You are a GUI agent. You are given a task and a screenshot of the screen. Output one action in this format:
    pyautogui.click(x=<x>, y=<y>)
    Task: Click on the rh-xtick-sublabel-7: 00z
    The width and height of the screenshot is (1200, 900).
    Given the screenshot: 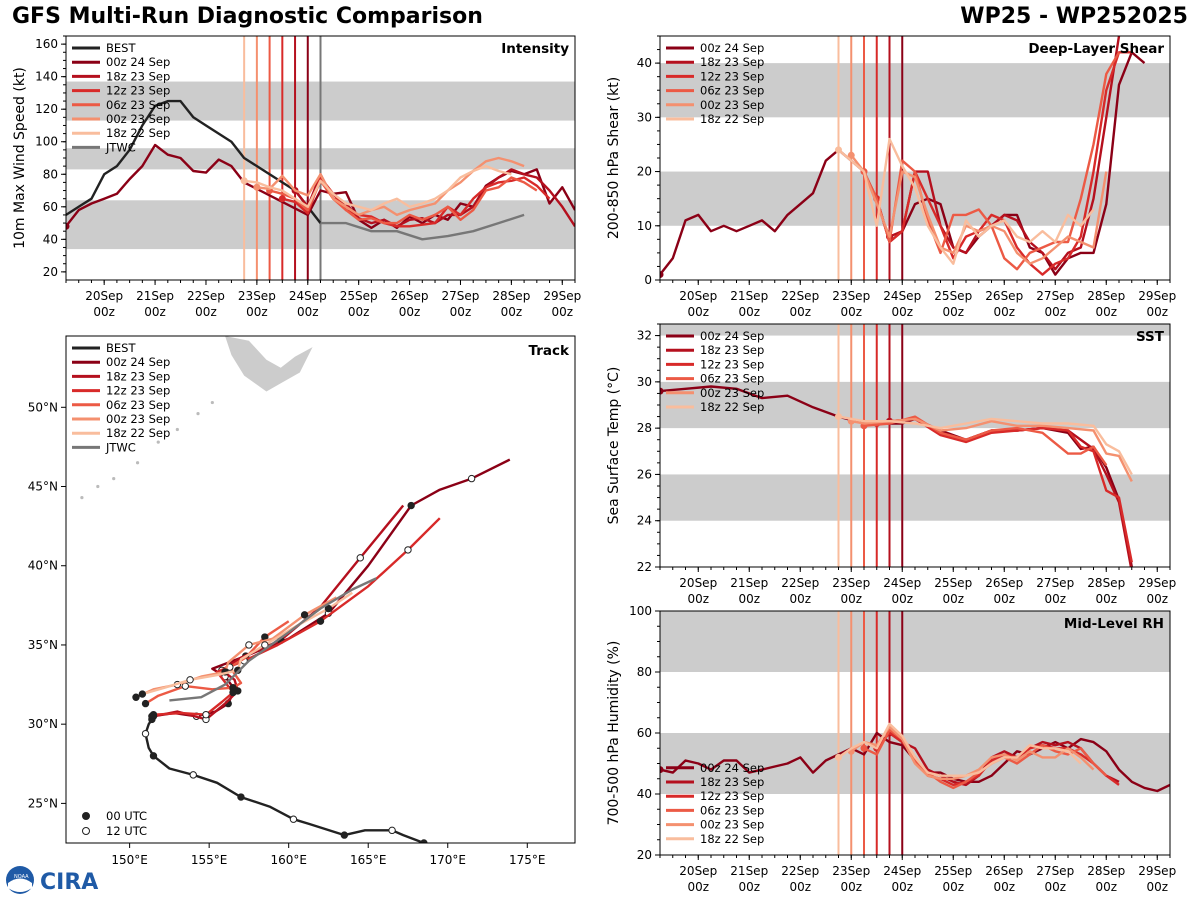 What is the action you would take?
    pyautogui.click(x=1055, y=887)
    